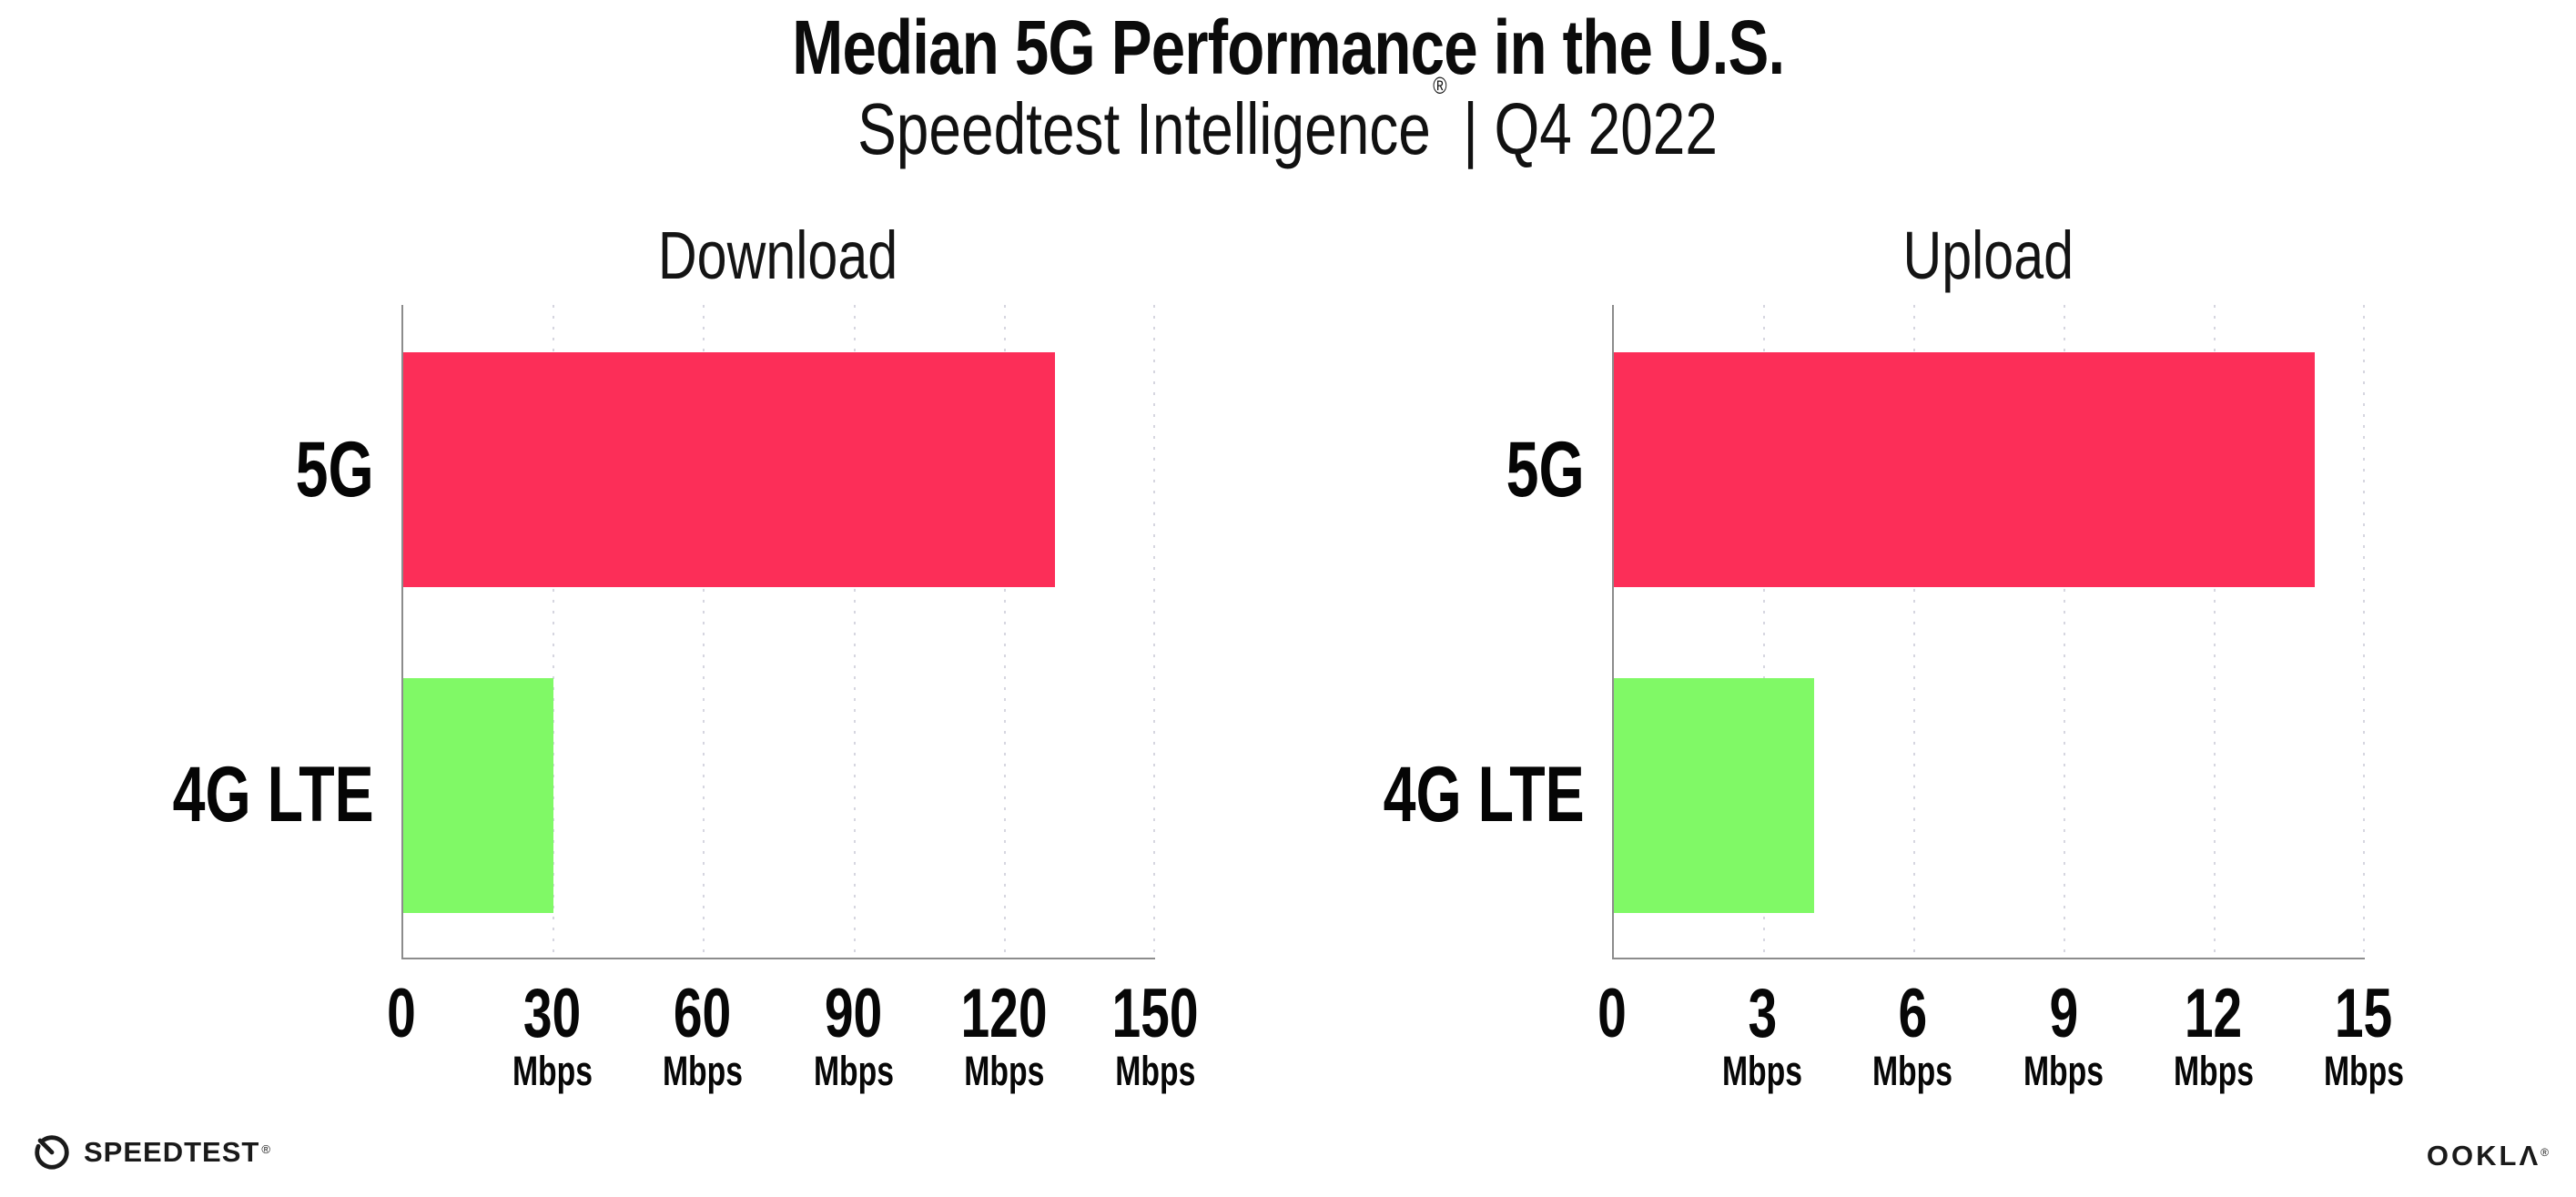 The width and height of the screenshot is (2576, 1197). I want to click on bar-4g-lte-download, so click(479, 796).